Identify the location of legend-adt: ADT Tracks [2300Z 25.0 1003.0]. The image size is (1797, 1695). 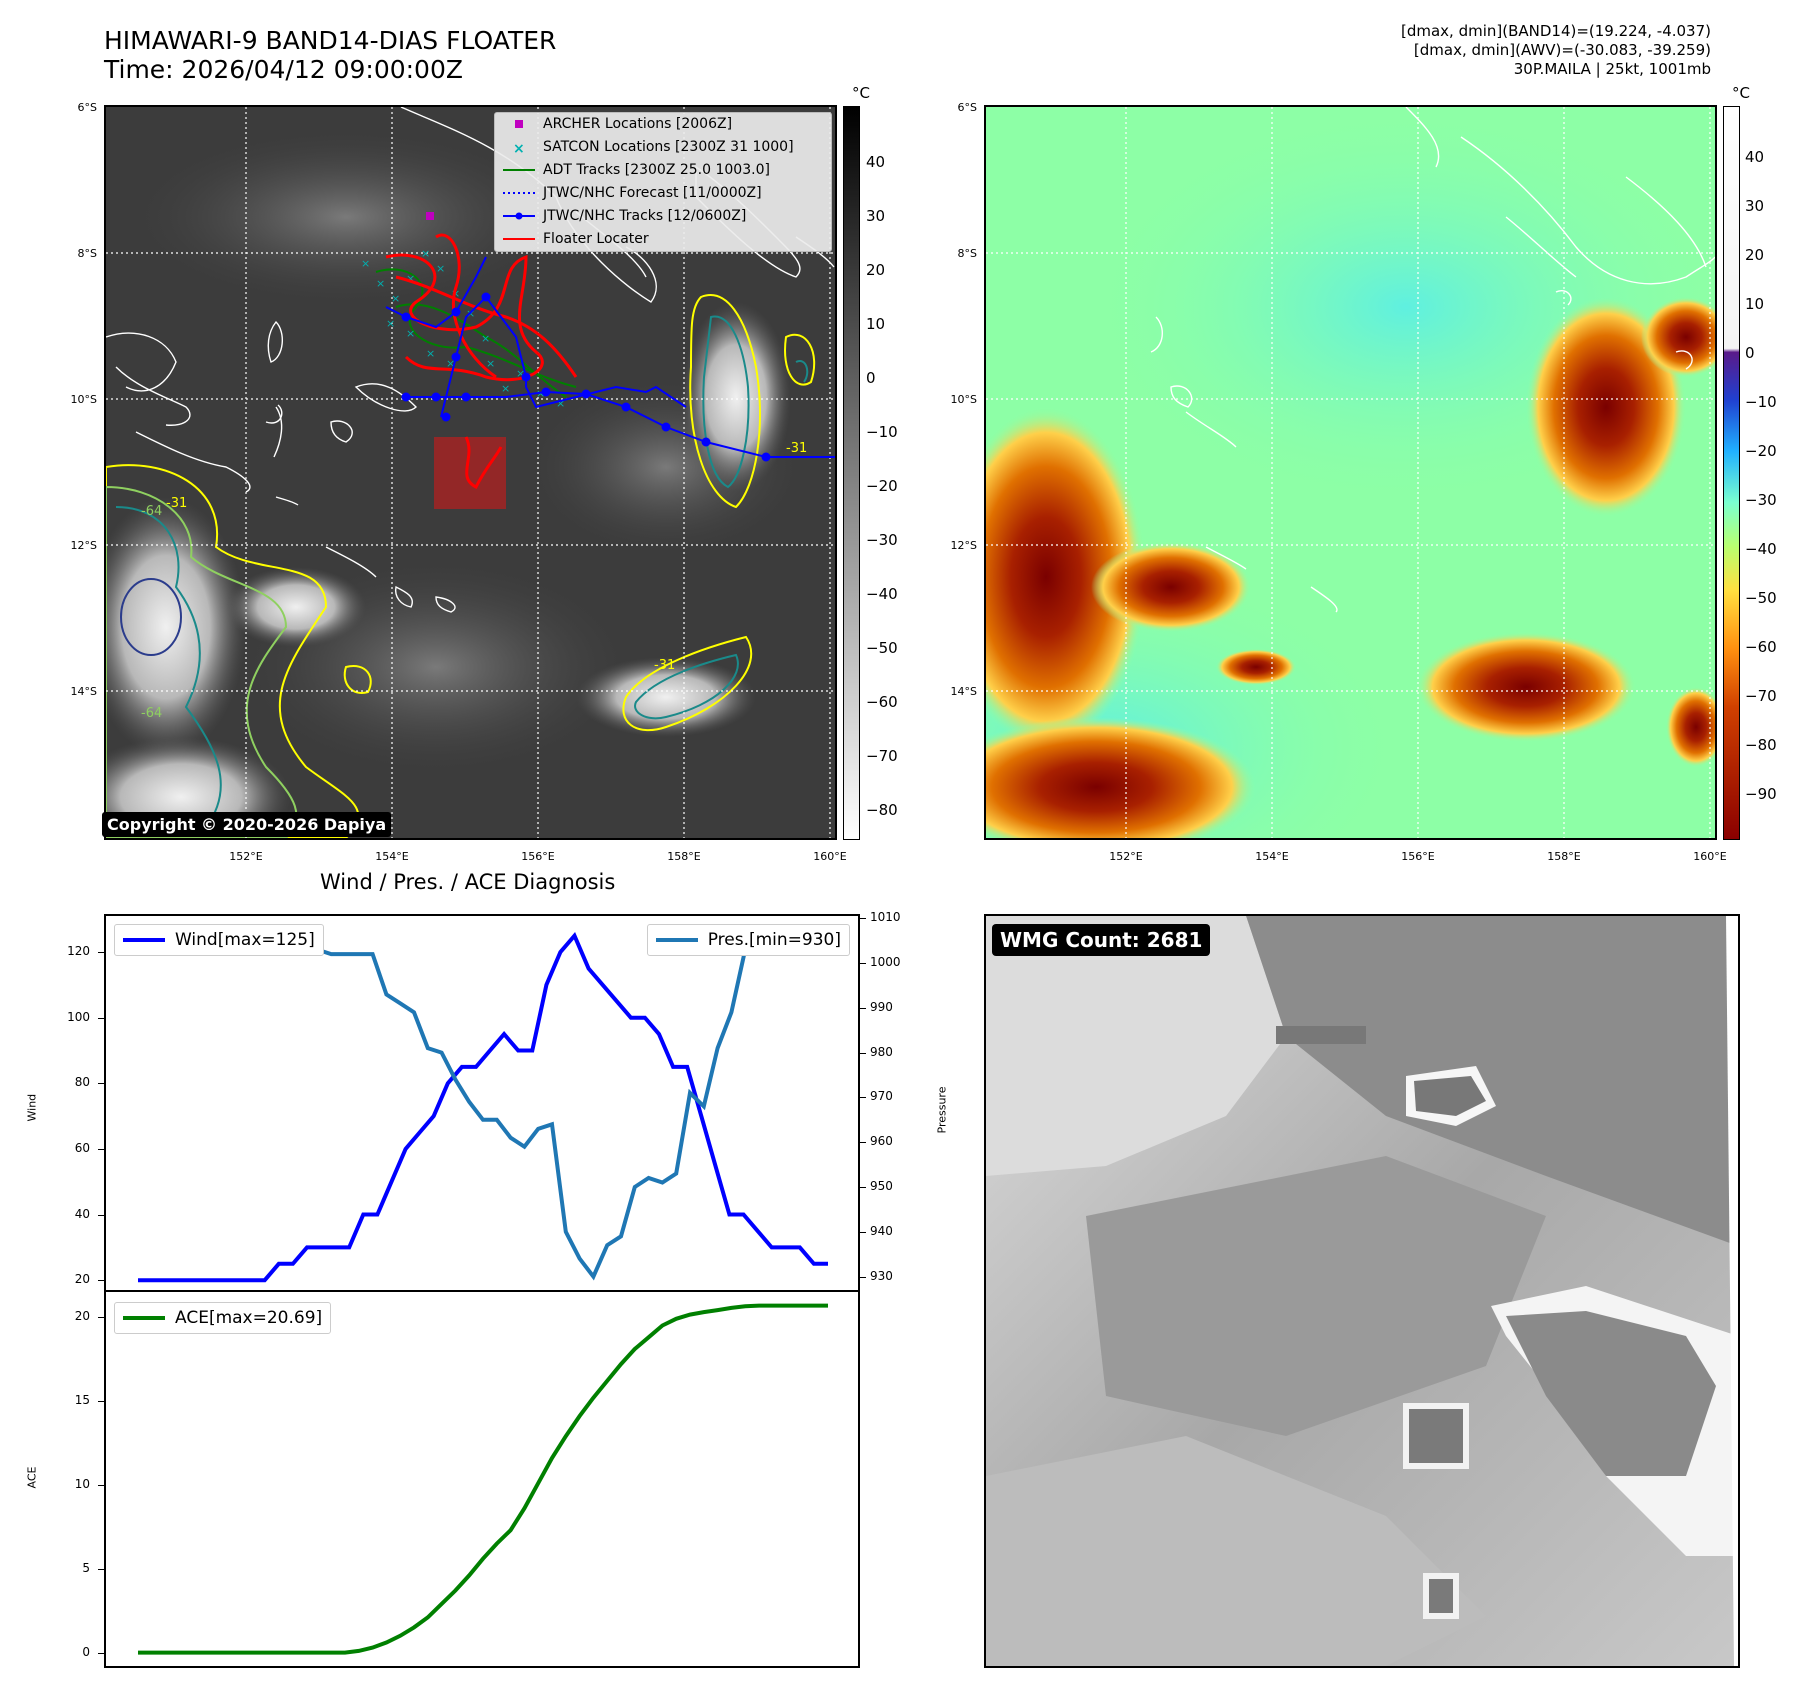
(636, 170).